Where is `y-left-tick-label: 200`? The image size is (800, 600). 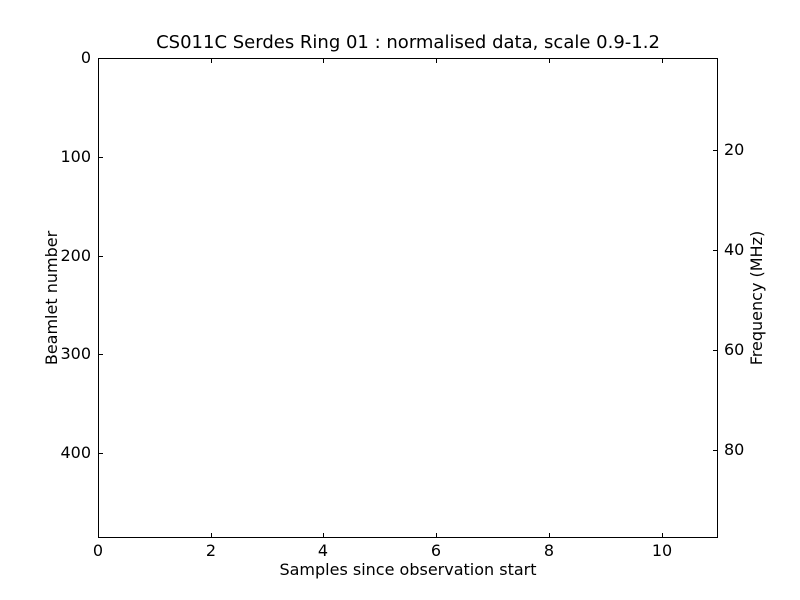 y-left-tick-label: 200 is located at coordinates (75, 255).